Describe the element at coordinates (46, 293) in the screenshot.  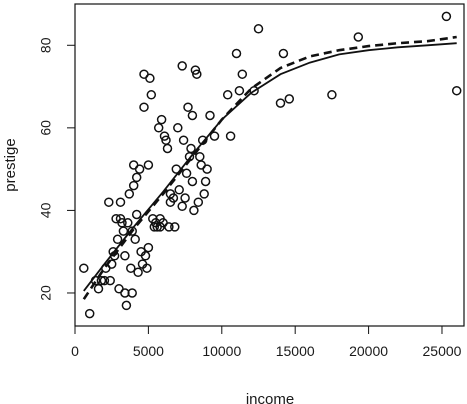
I see `y-tick-label: 20` at that location.